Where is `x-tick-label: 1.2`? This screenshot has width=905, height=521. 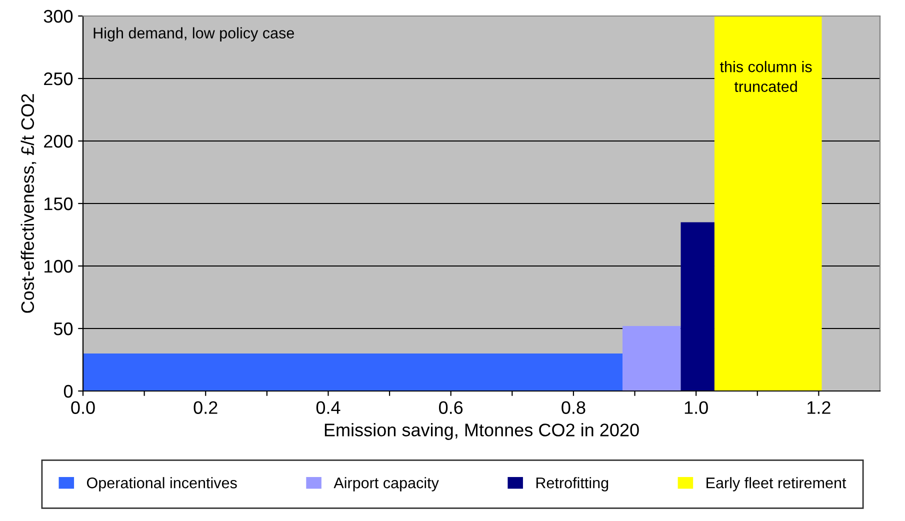 x-tick-label: 1.2 is located at coordinates (819, 407).